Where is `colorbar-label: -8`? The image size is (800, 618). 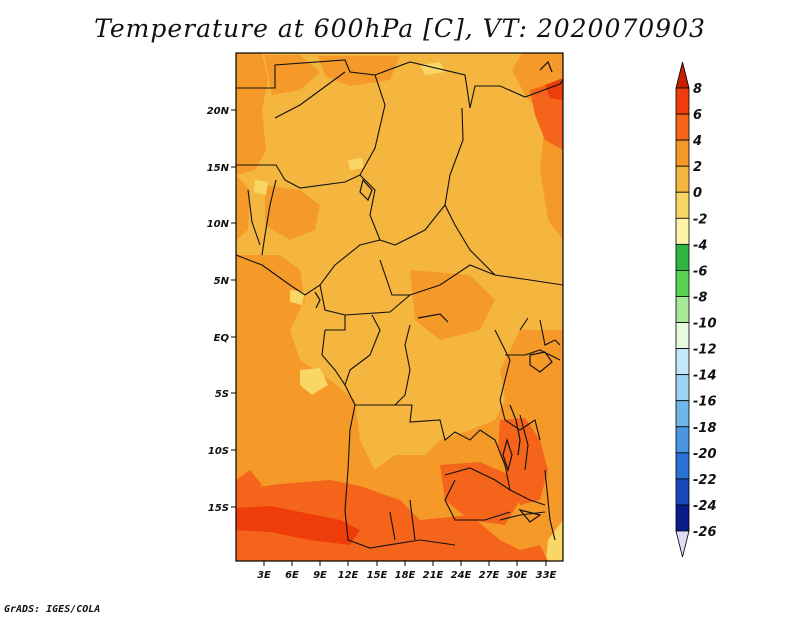 colorbar-label: -8 is located at coordinates (700, 297).